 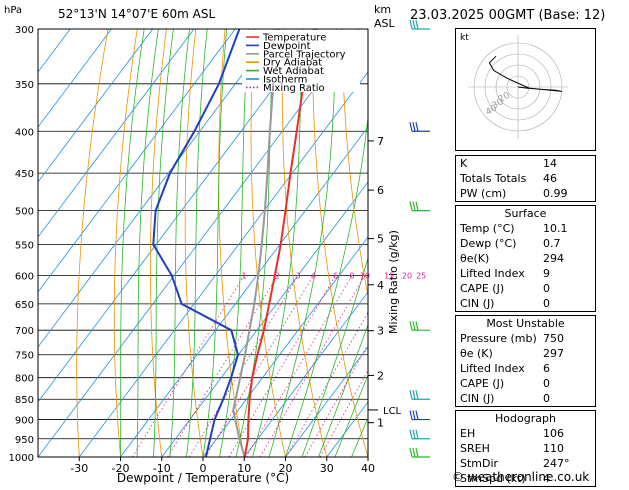 What do you see at coordinates (550, 178) in the screenshot?
I see `basic-index-value: 46` at bounding box center [550, 178].